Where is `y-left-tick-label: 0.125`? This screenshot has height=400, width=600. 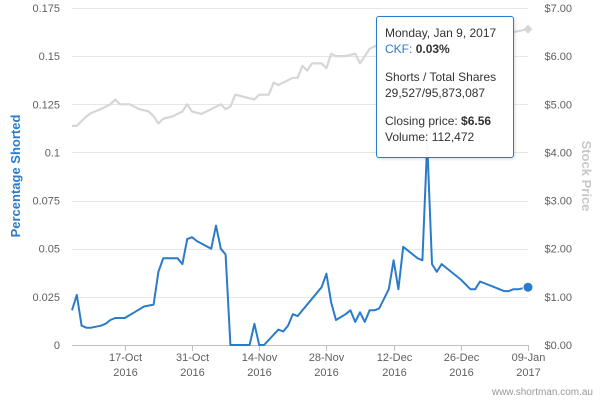 y-left-tick-label: 0.125 is located at coordinates (46, 105).